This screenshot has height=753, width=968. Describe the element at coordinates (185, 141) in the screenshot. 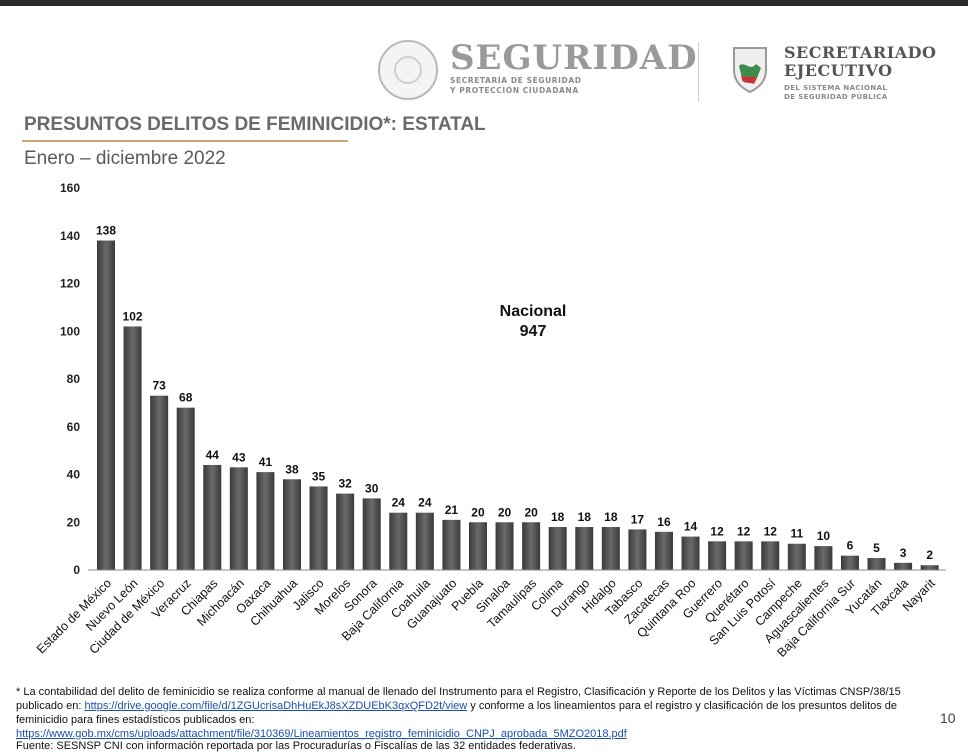

I see `title-underline` at that location.